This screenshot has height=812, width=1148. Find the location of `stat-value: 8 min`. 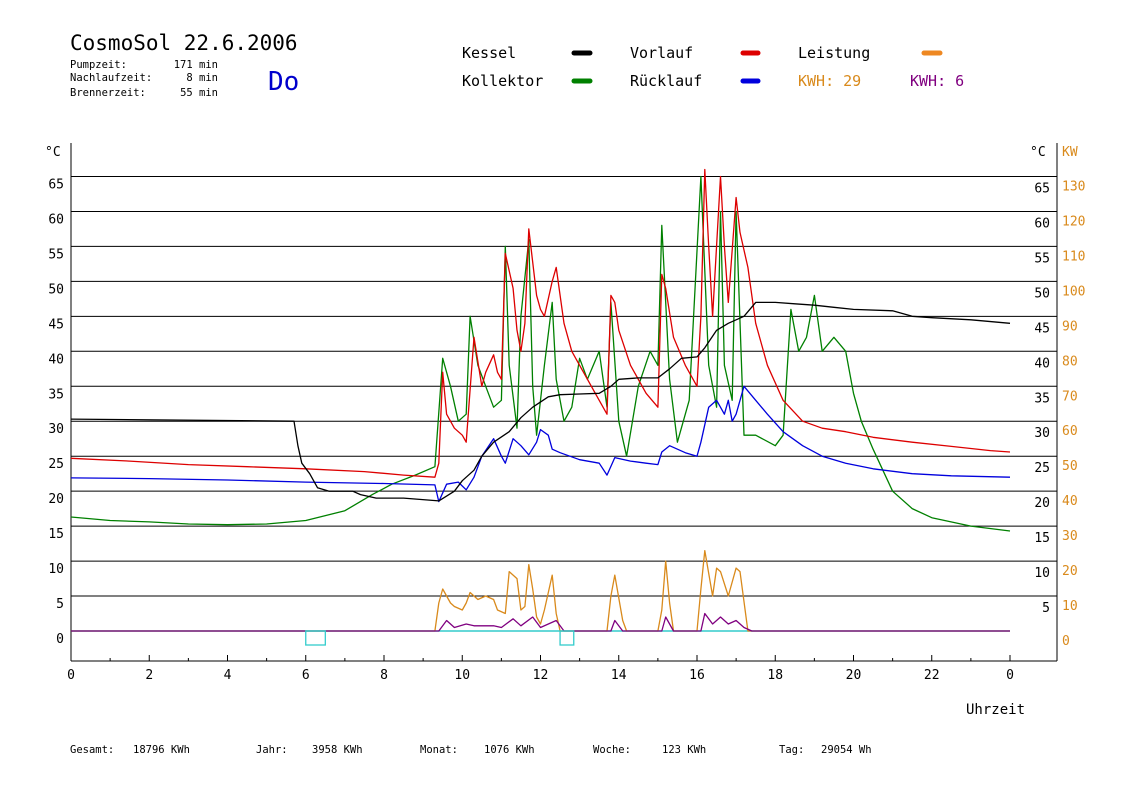

stat-value: 8 min is located at coordinates (202, 78).